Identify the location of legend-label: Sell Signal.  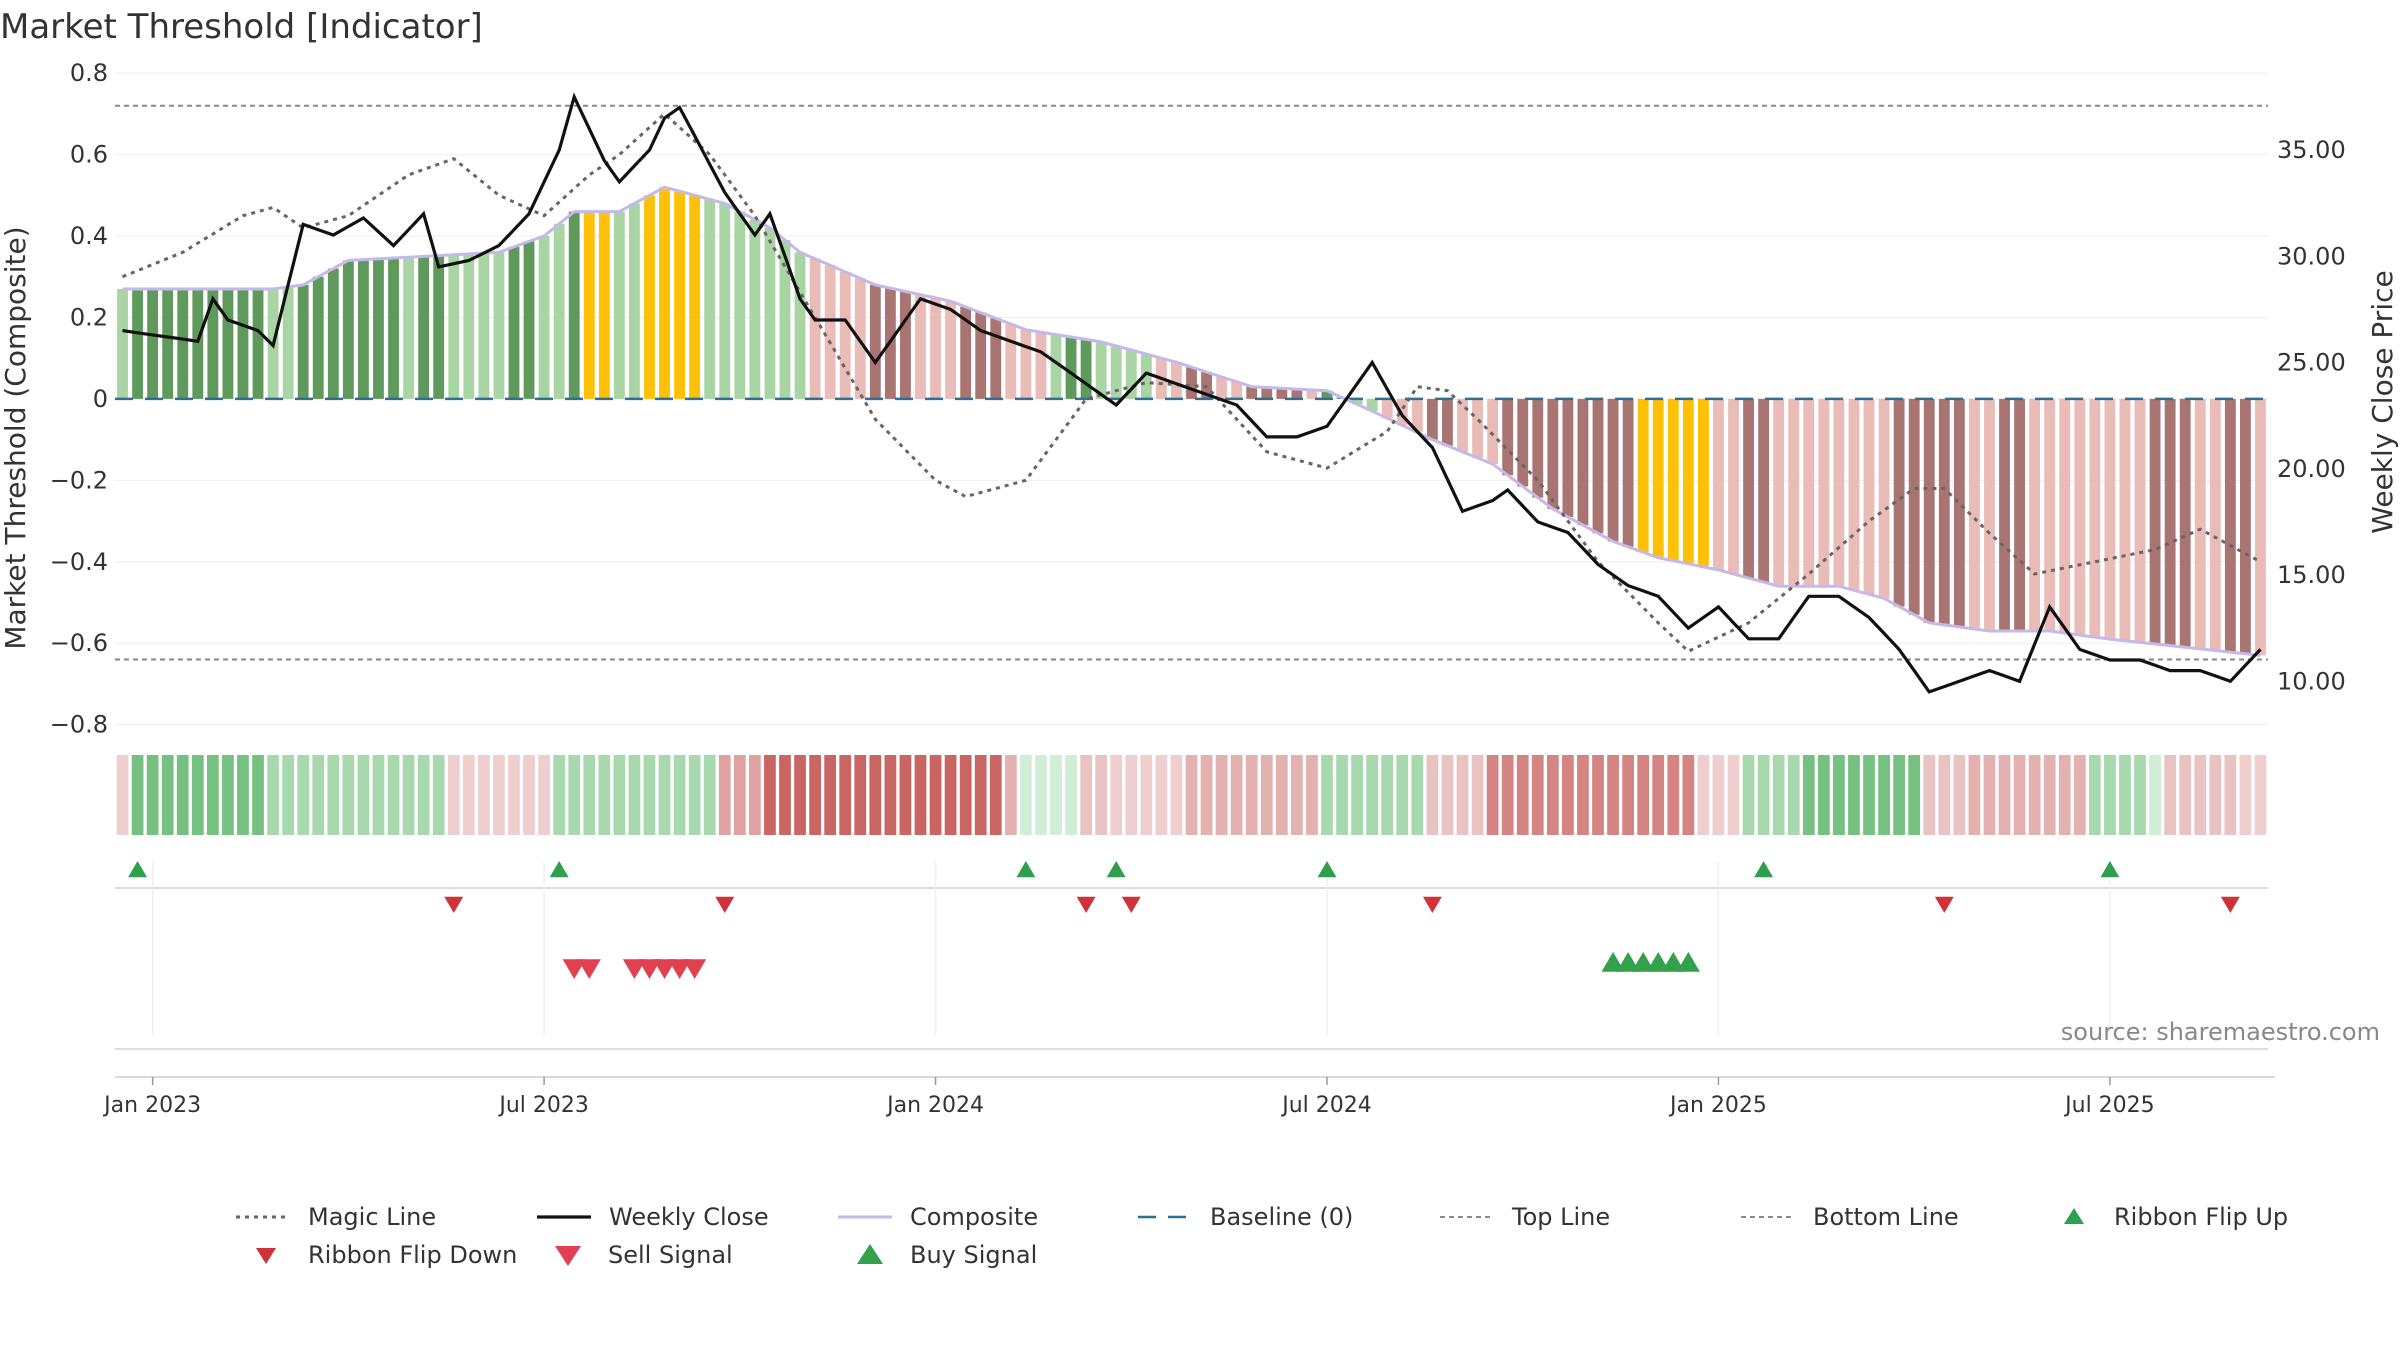
(670, 1255).